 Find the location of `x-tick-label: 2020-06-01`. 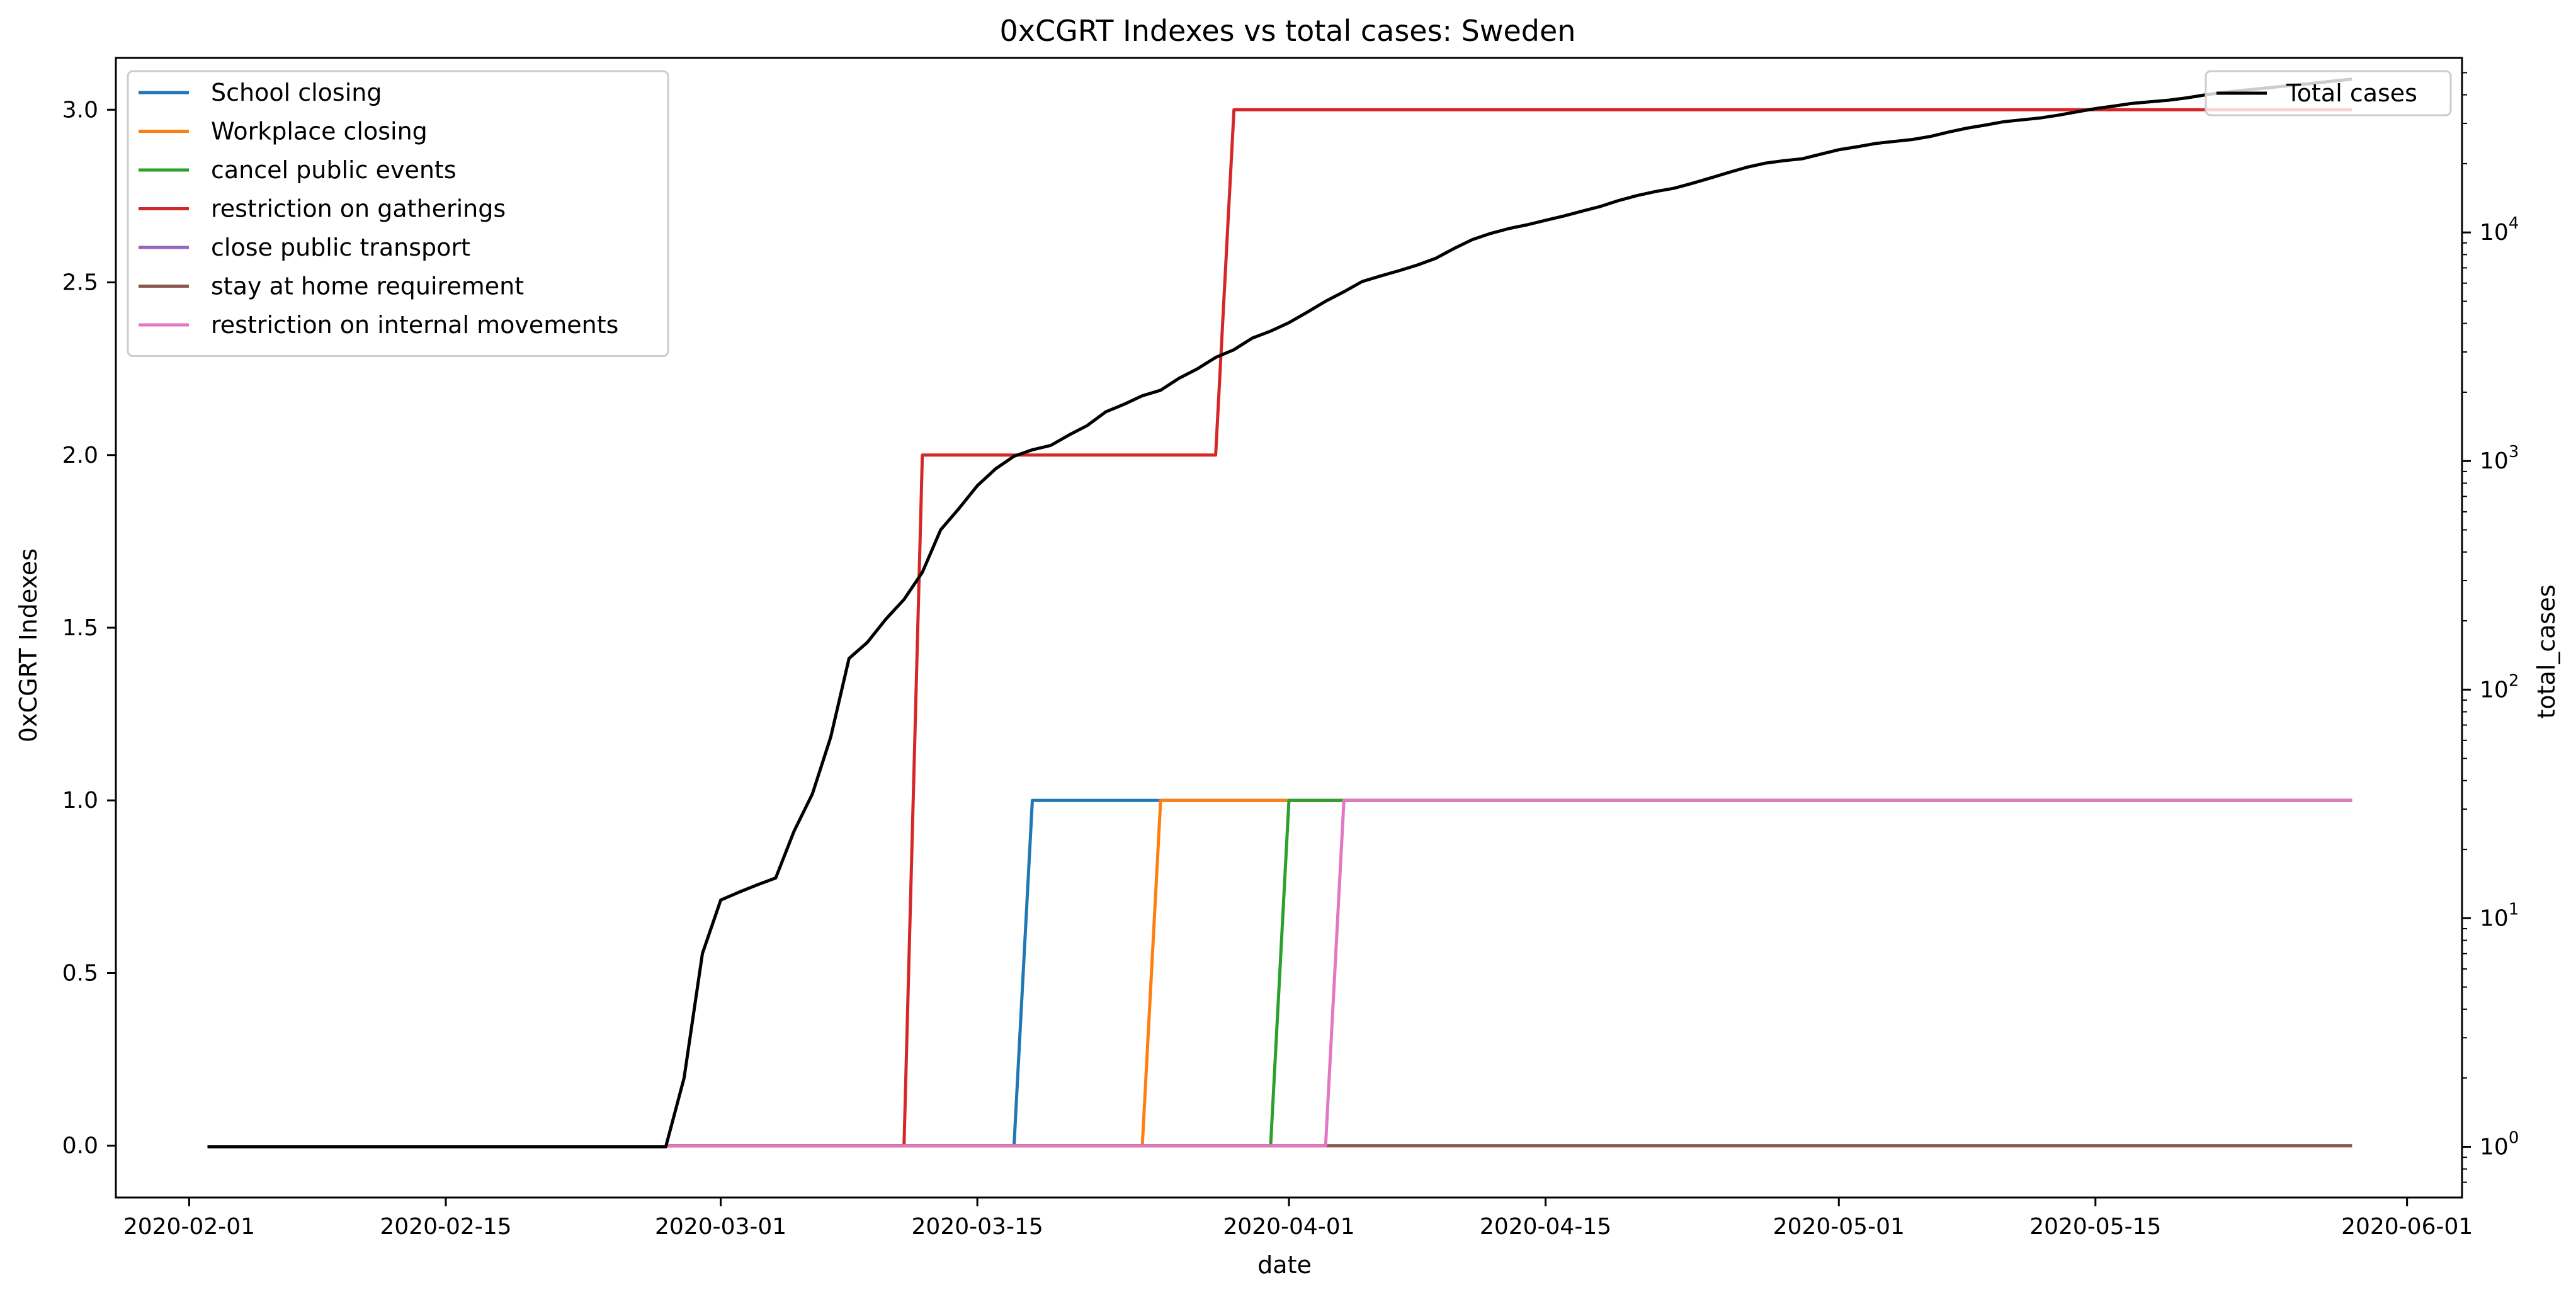

x-tick-label: 2020-06-01 is located at coordinates (2407, 1227).